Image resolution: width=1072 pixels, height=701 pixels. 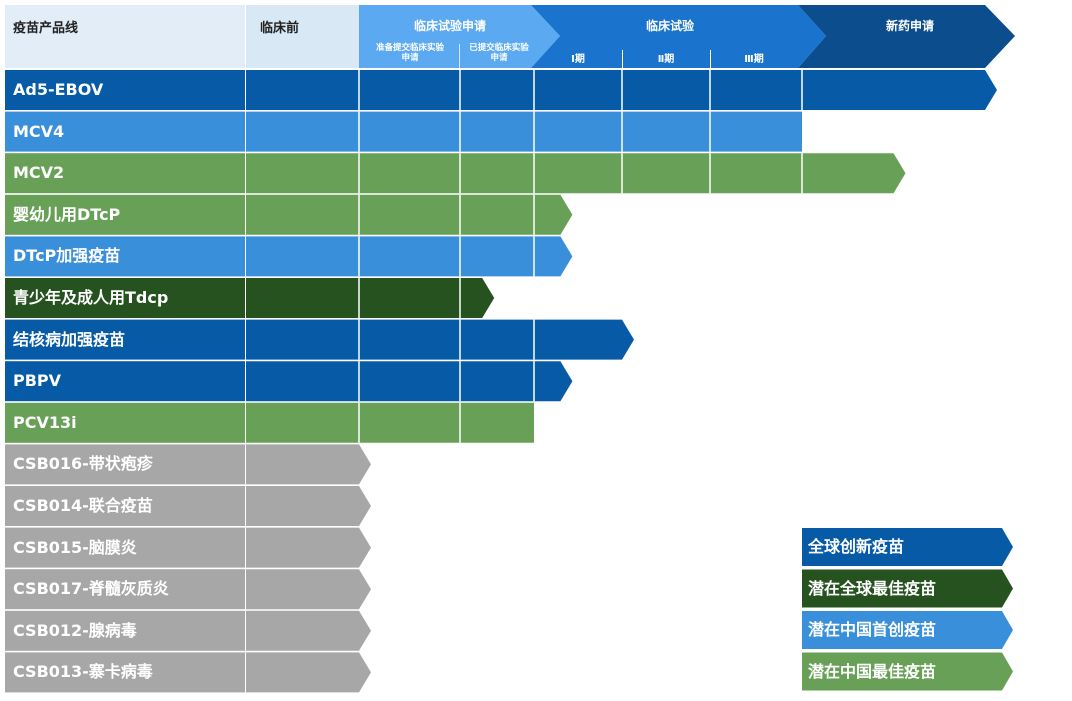 I want to click on header-phase1: Ⅰ期, so click(x=578, y=59).